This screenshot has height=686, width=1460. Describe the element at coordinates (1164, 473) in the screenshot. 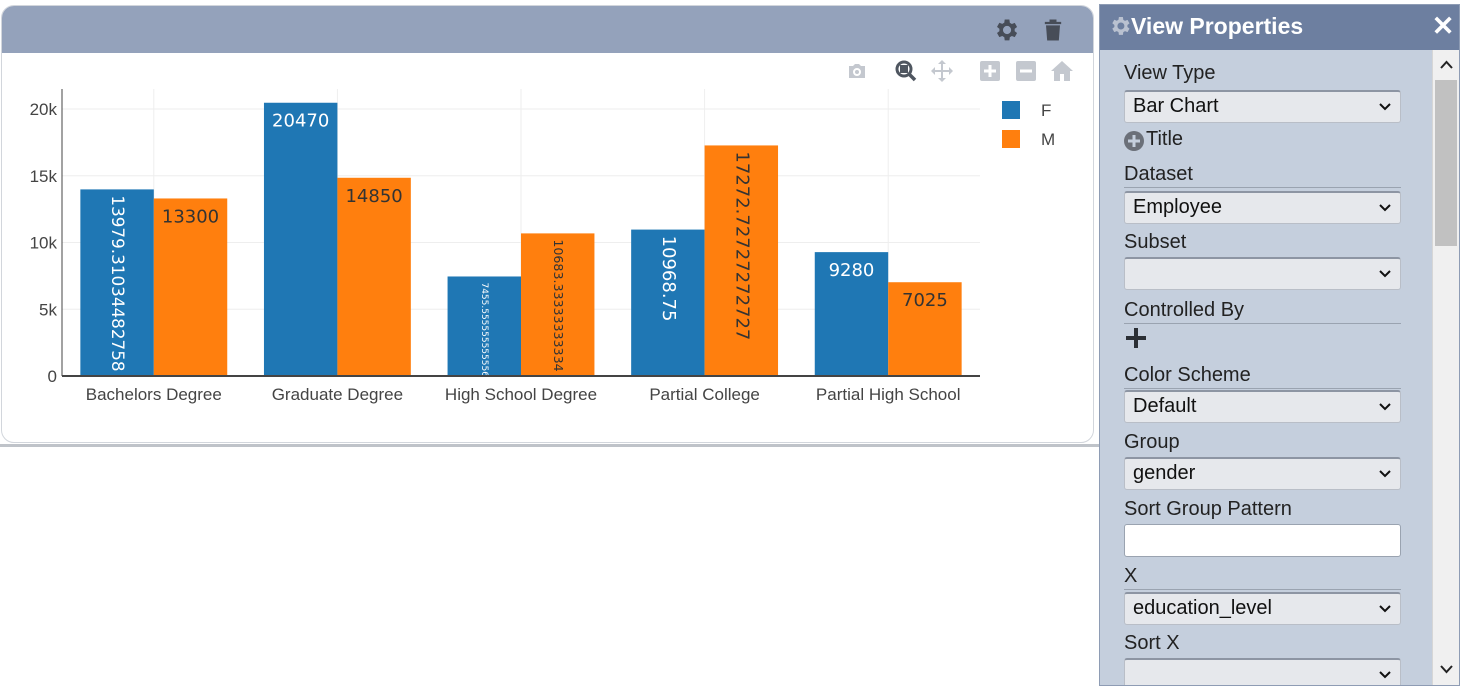

I see `group-value: gender` at that location.